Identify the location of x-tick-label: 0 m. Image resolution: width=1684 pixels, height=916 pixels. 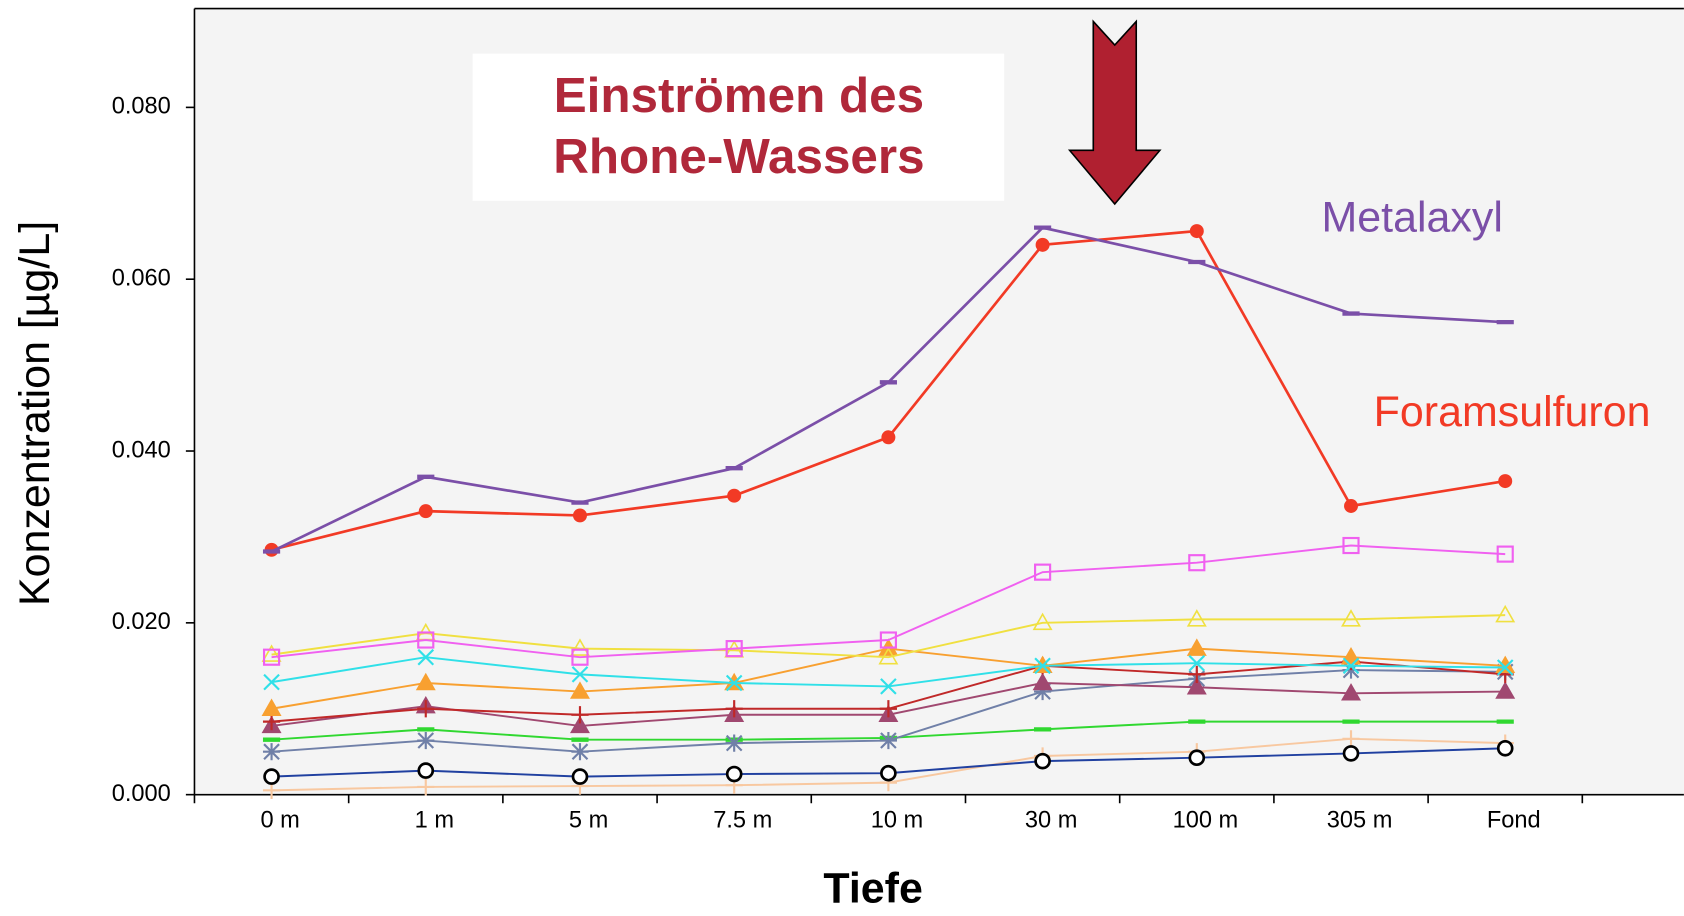
(279, 821).